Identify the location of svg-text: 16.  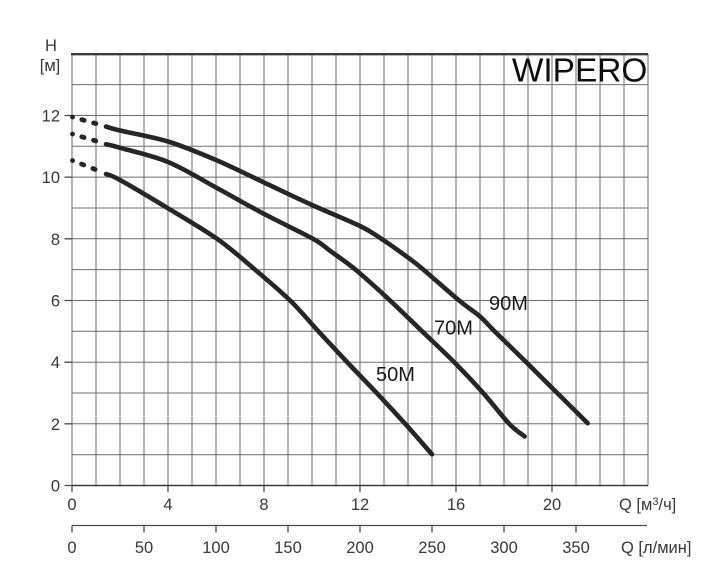
(456, 505).